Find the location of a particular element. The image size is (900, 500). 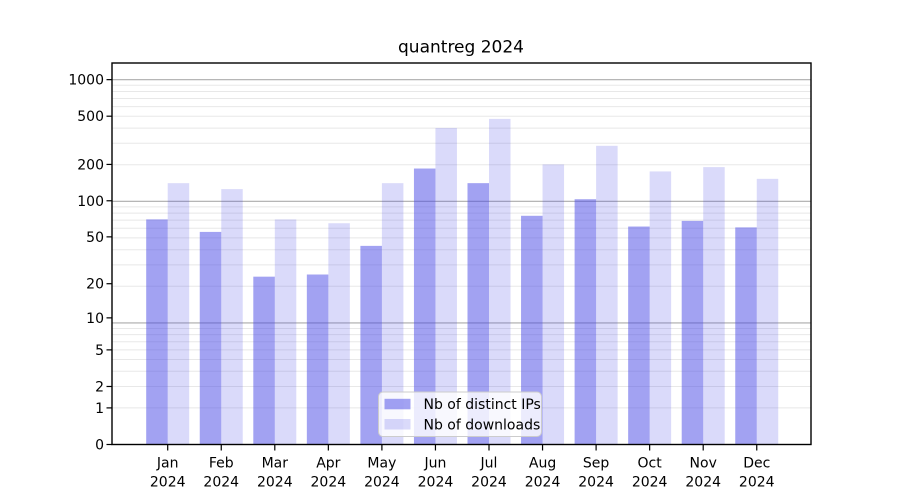

legend-label-distinct-ips: Nb of distinct IPs is located at coordinates (482, 405).